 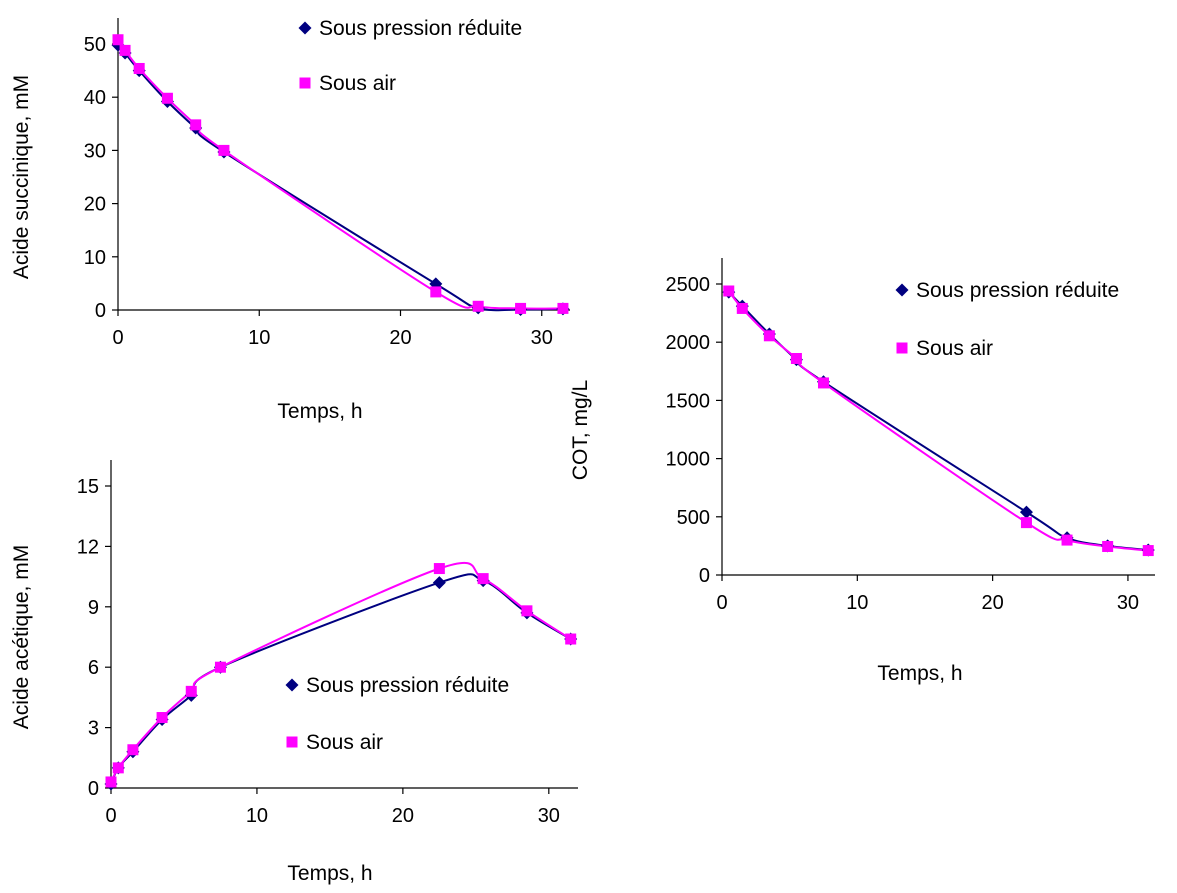 I want to click on y-tick-label: 2000, so click(x=688, y=343).